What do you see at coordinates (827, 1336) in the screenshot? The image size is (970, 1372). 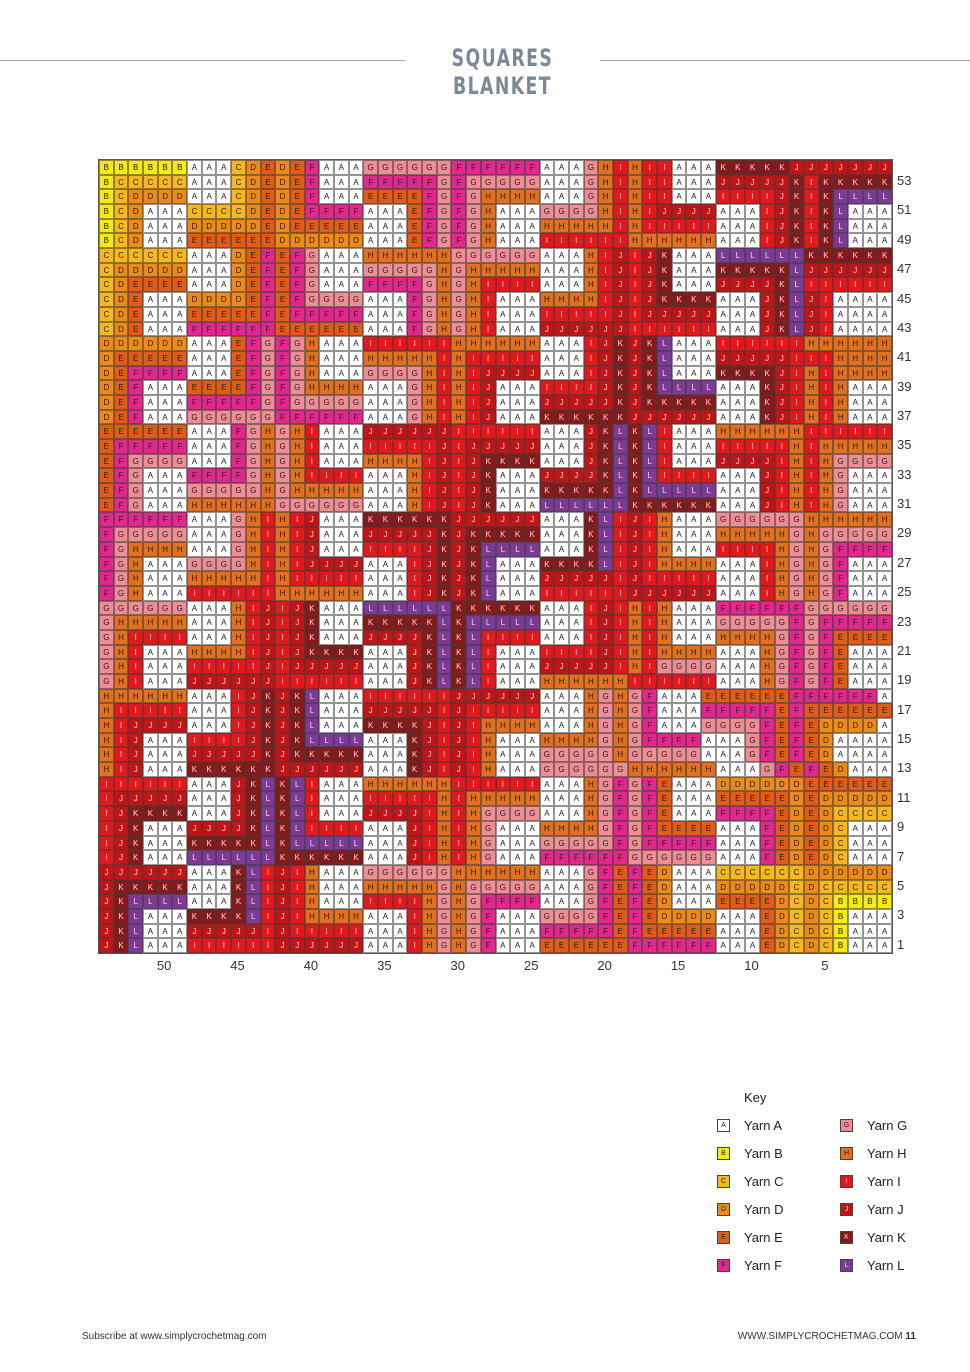 I see `footer-website: WWW.SIMPLYCROCHETMAG.COM 11` at bounding box center [827, 1336].